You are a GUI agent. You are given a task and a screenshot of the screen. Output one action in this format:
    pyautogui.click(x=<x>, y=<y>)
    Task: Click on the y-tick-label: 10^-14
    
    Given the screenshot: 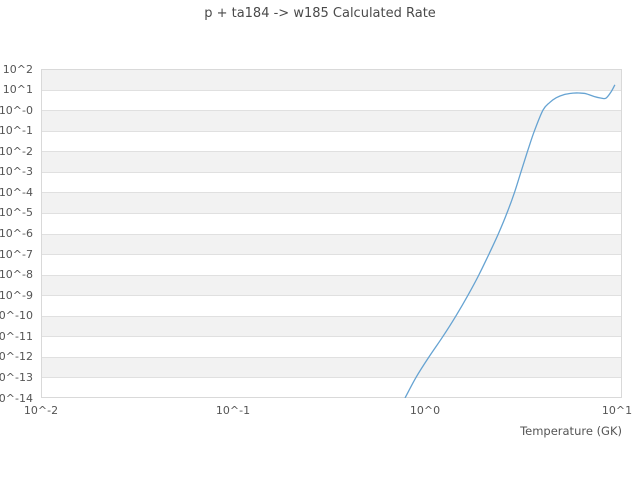 What is the action you would take?
    pyautogui.click(x=16, y=398)
    